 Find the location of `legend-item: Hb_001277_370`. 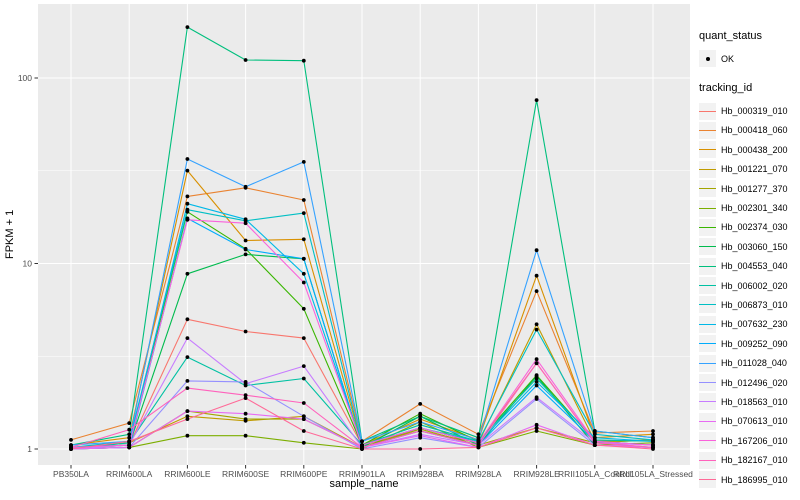

legend-item: Hb_001277_370 is located at coordinates (749, 188).